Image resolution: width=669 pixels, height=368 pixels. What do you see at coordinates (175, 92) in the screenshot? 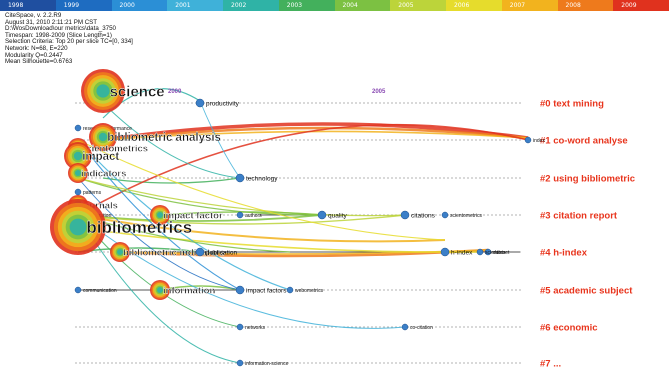
I see `timeline-year-label: 2000` at bounding box center [175, 92].